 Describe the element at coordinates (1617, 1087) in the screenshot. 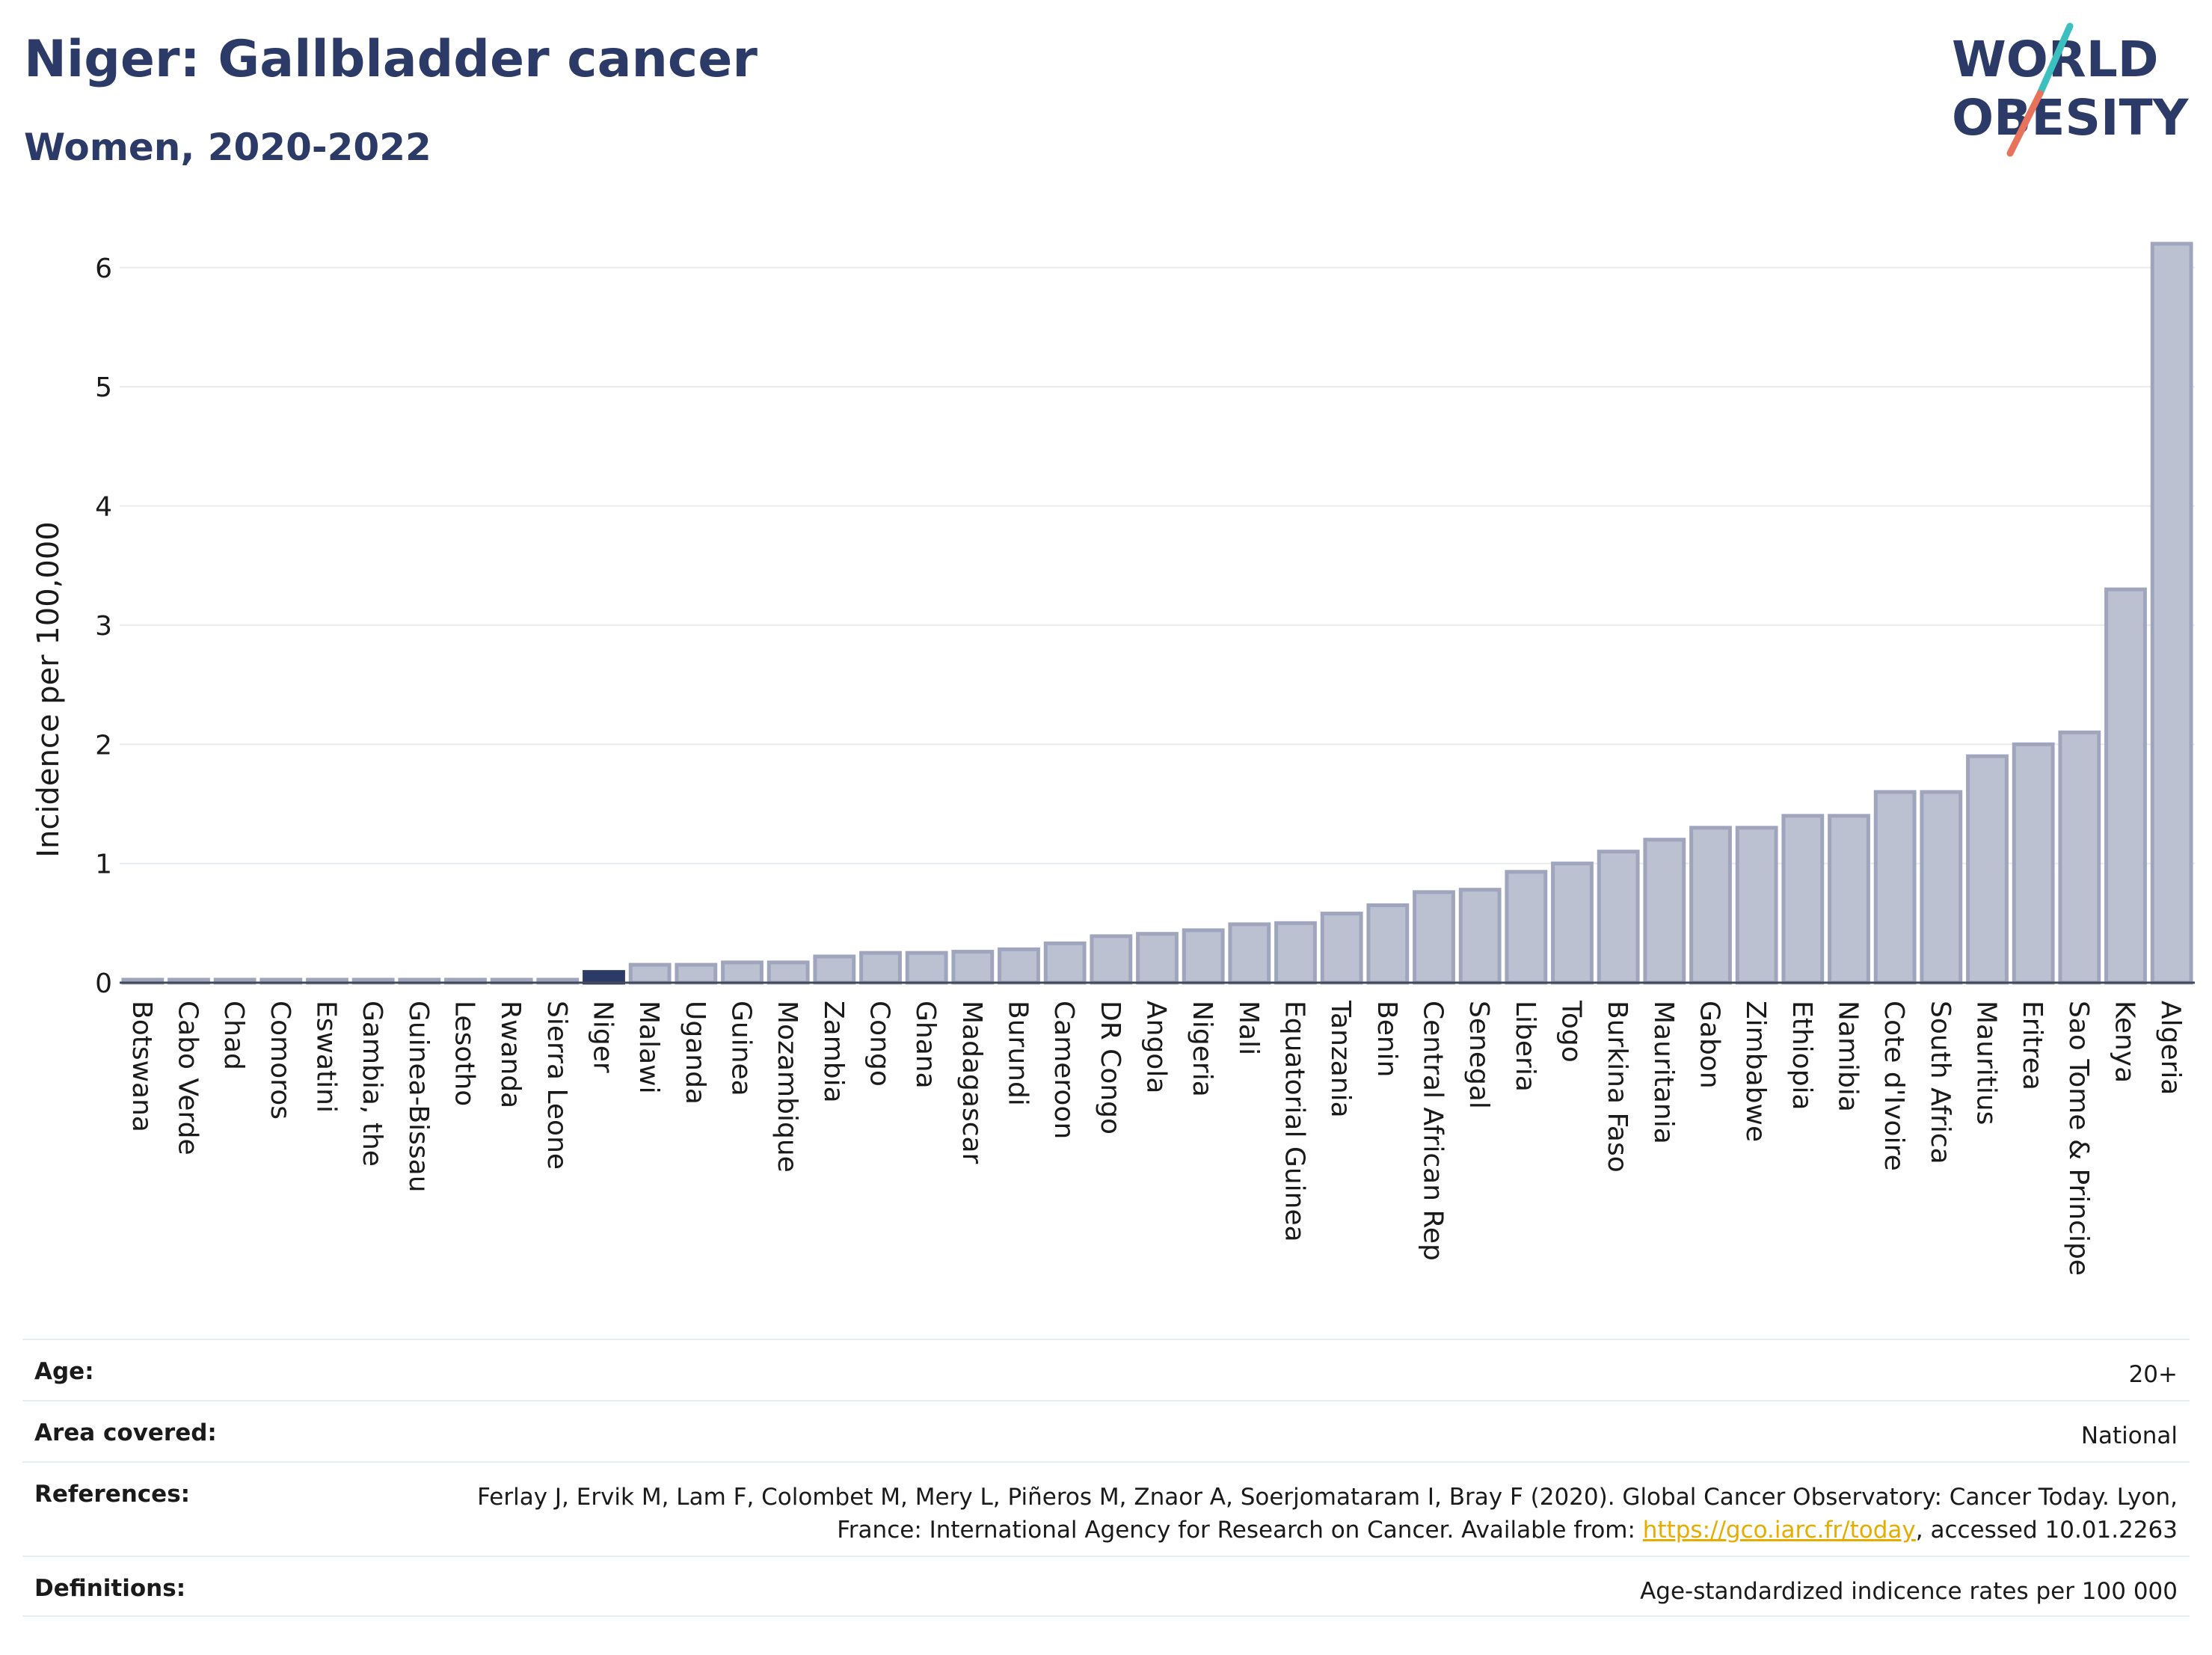

I see `x-tick-label: Burkina Faso` at that location.